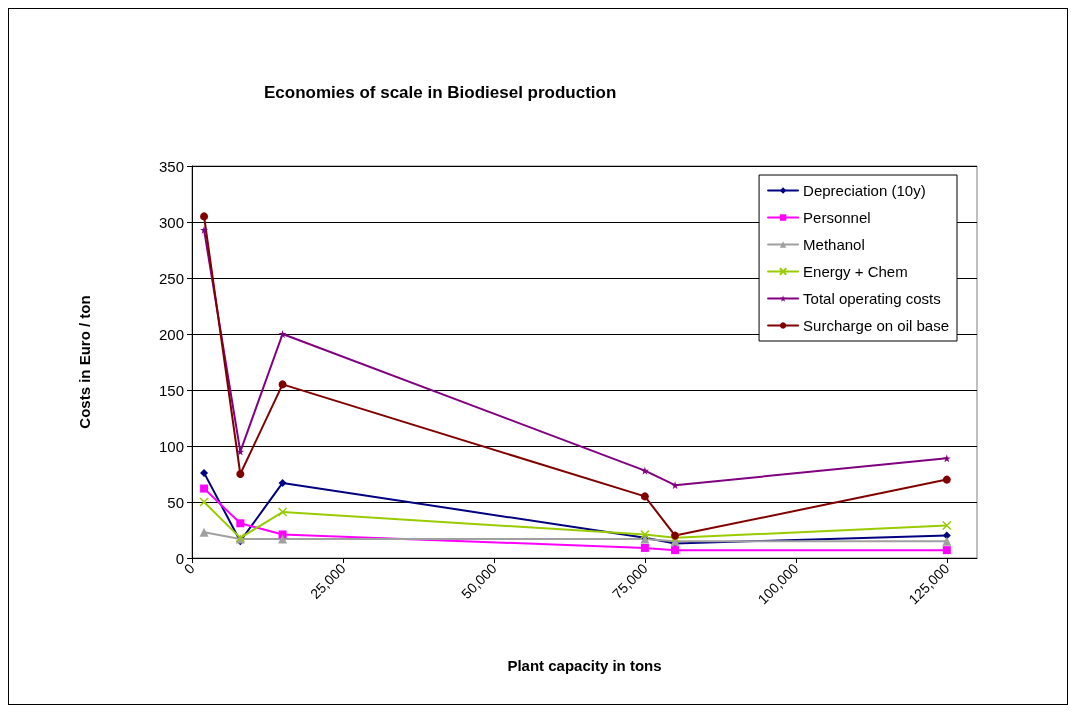 The height and width of the screenshot is (715, 1078). What do you see at coordinates (171, 222) in the screenshot?
I see `y-tick-label: 300` at bounding box center [171, 222].